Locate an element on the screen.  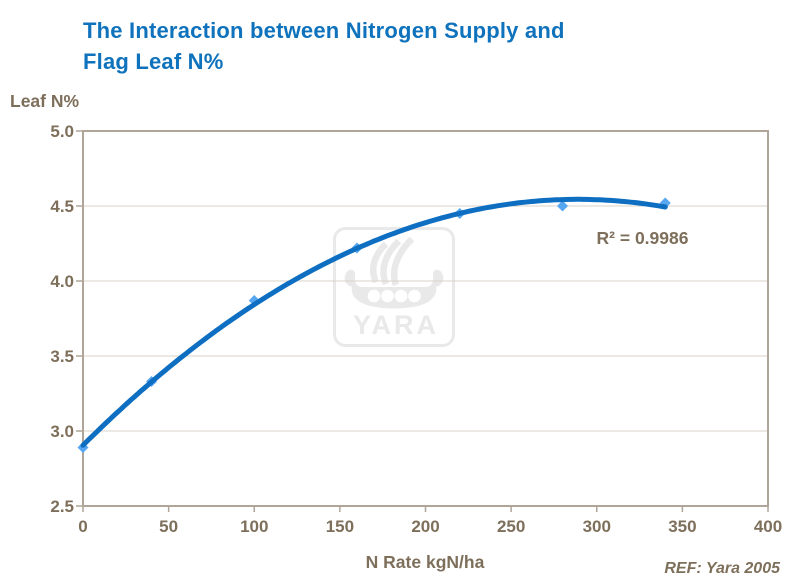
x-tick-label: 400 is located at coordinates (768, 526).